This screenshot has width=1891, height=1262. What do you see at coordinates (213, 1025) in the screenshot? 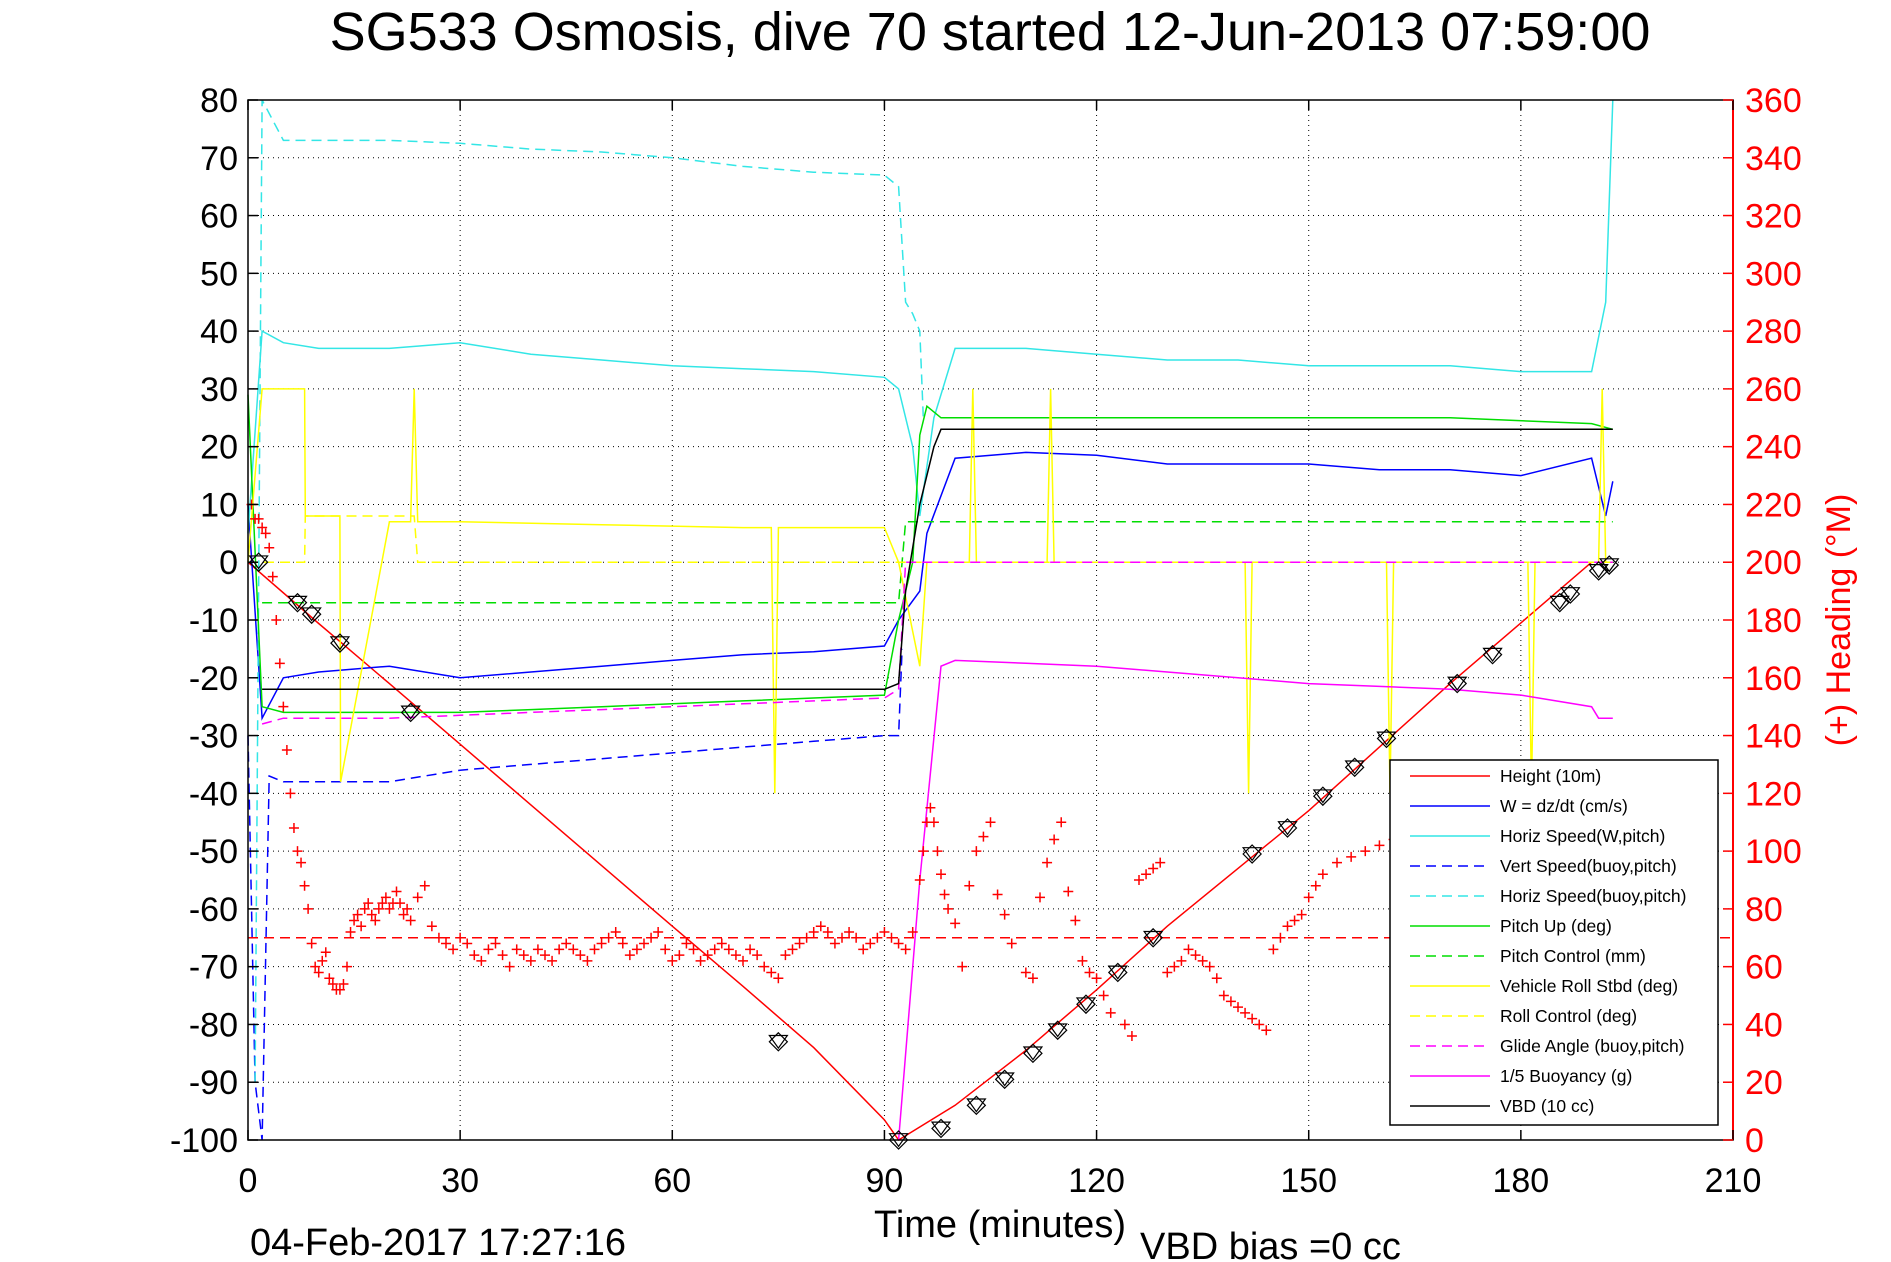
I see `y-tick-label: -80` at bounding box center [213, 1025].